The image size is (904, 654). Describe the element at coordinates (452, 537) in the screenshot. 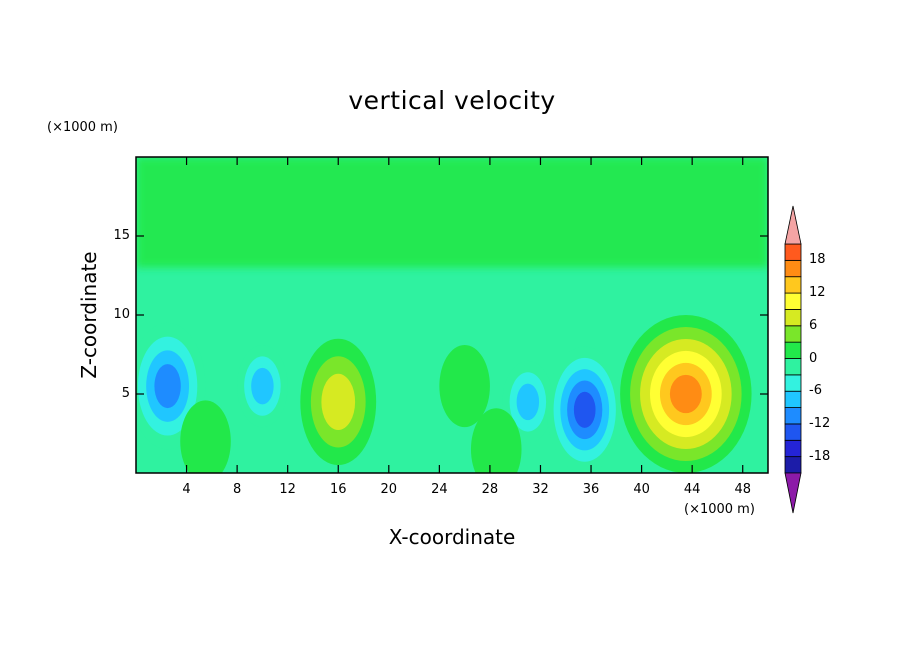

I see `x-axis-label: X-coordinate` at that location.